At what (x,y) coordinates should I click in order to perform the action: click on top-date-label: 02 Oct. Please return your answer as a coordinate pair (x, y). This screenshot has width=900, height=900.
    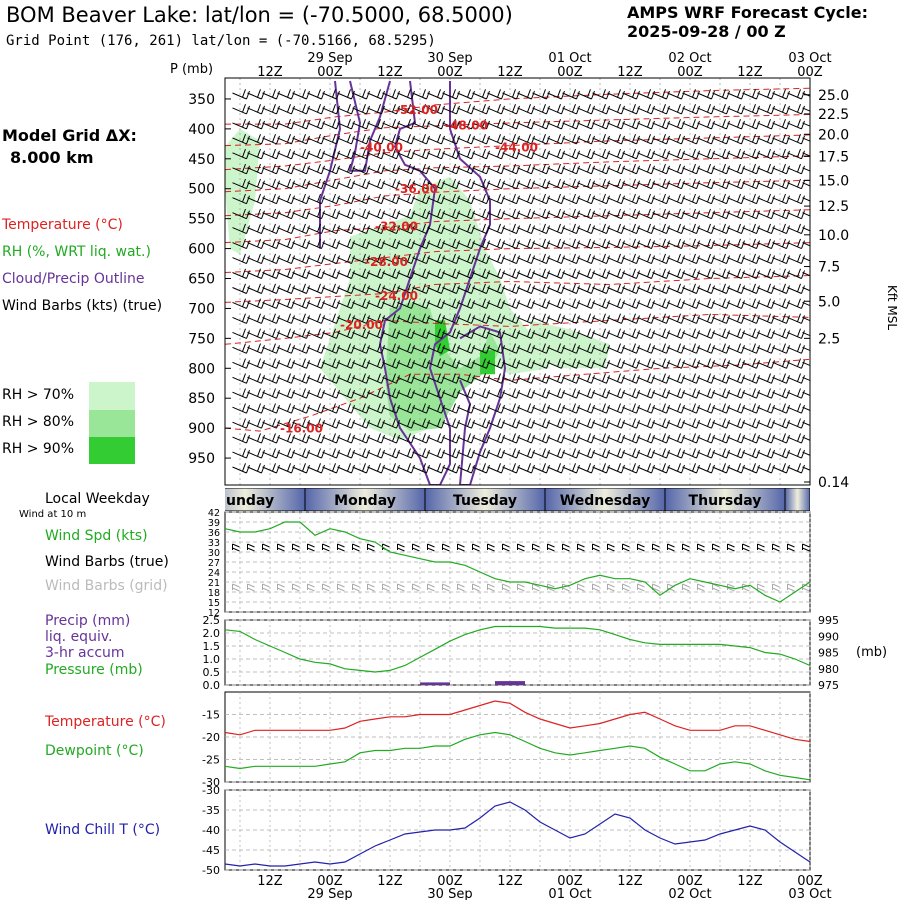
    Looking at the image, I should click on (689, 58).